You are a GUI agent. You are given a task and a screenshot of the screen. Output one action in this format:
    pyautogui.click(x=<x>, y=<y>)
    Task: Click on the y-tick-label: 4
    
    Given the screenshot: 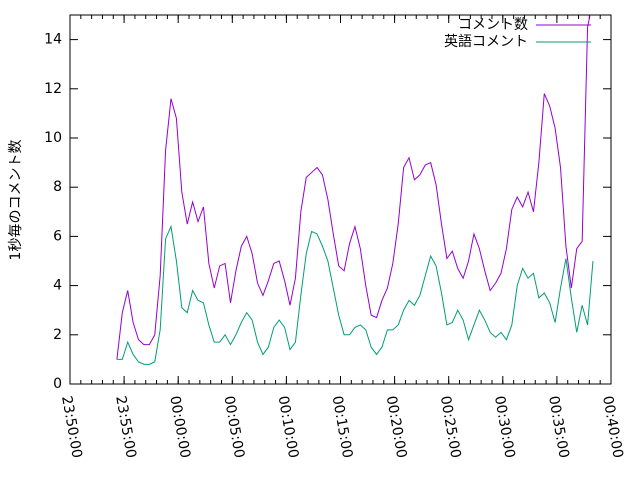 What is the action you would take?
    pyautogui.click(x=57, y=286)
    